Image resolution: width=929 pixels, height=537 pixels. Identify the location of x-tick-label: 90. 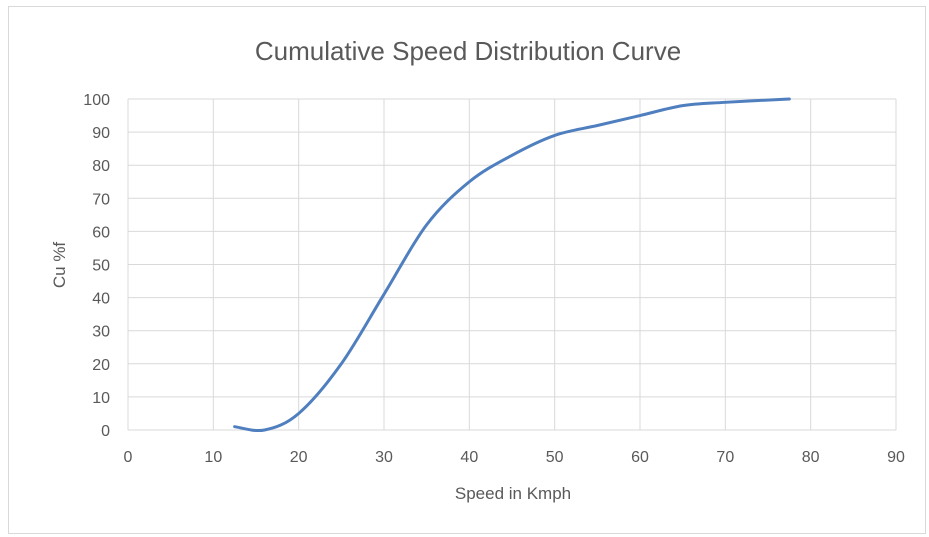
(896, 457).